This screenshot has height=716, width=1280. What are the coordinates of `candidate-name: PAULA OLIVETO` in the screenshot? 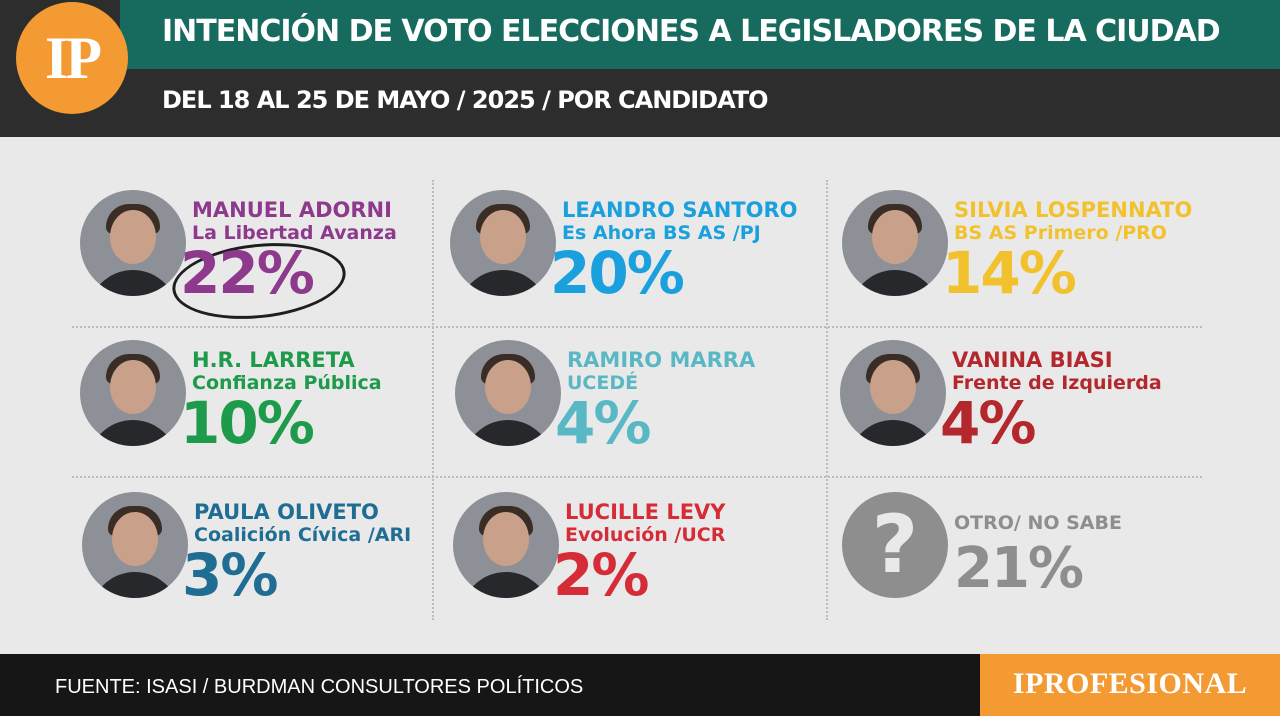 It's located at (286, 512).